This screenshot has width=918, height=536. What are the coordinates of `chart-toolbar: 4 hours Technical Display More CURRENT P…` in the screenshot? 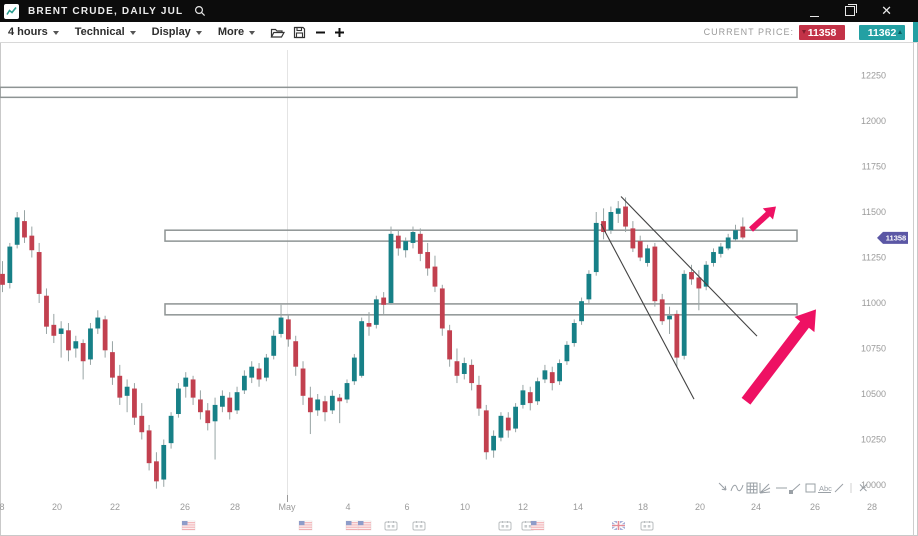 It's located at (459, 32).